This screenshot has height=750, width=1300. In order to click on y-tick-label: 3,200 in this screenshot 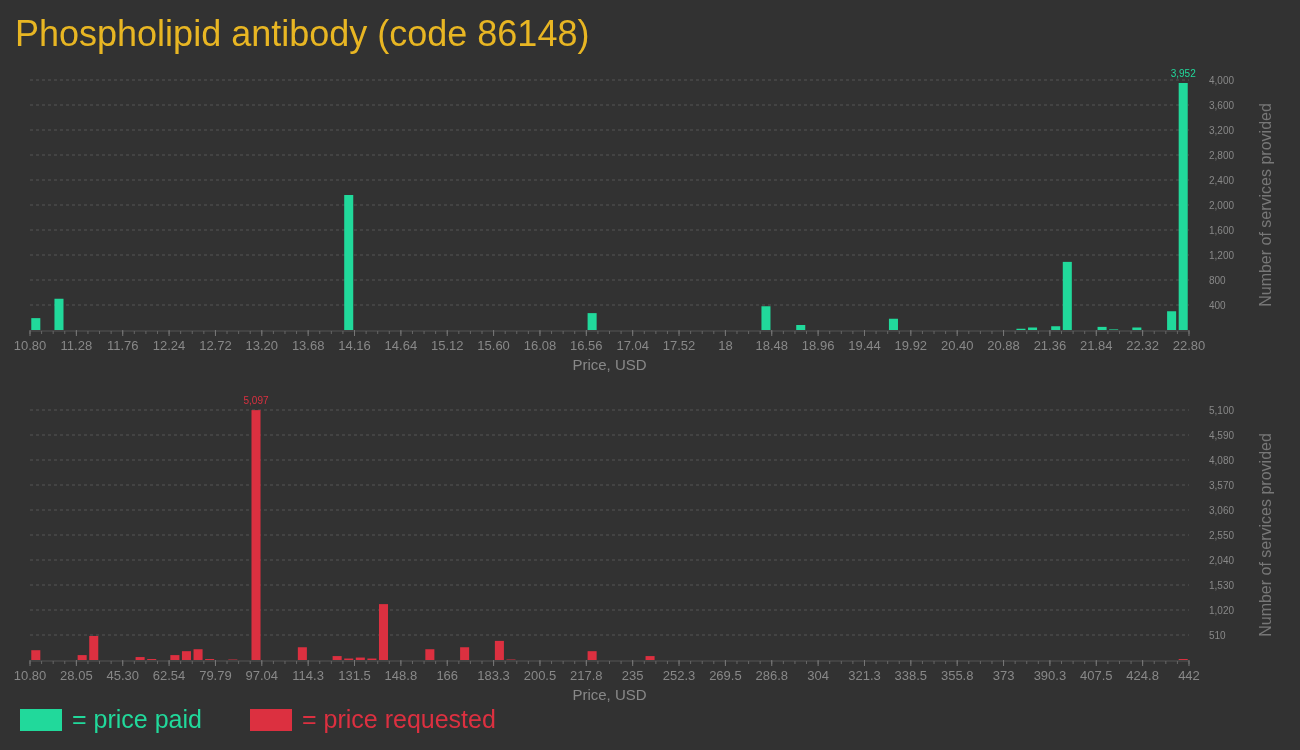, I will do `click(1222, 130)`.